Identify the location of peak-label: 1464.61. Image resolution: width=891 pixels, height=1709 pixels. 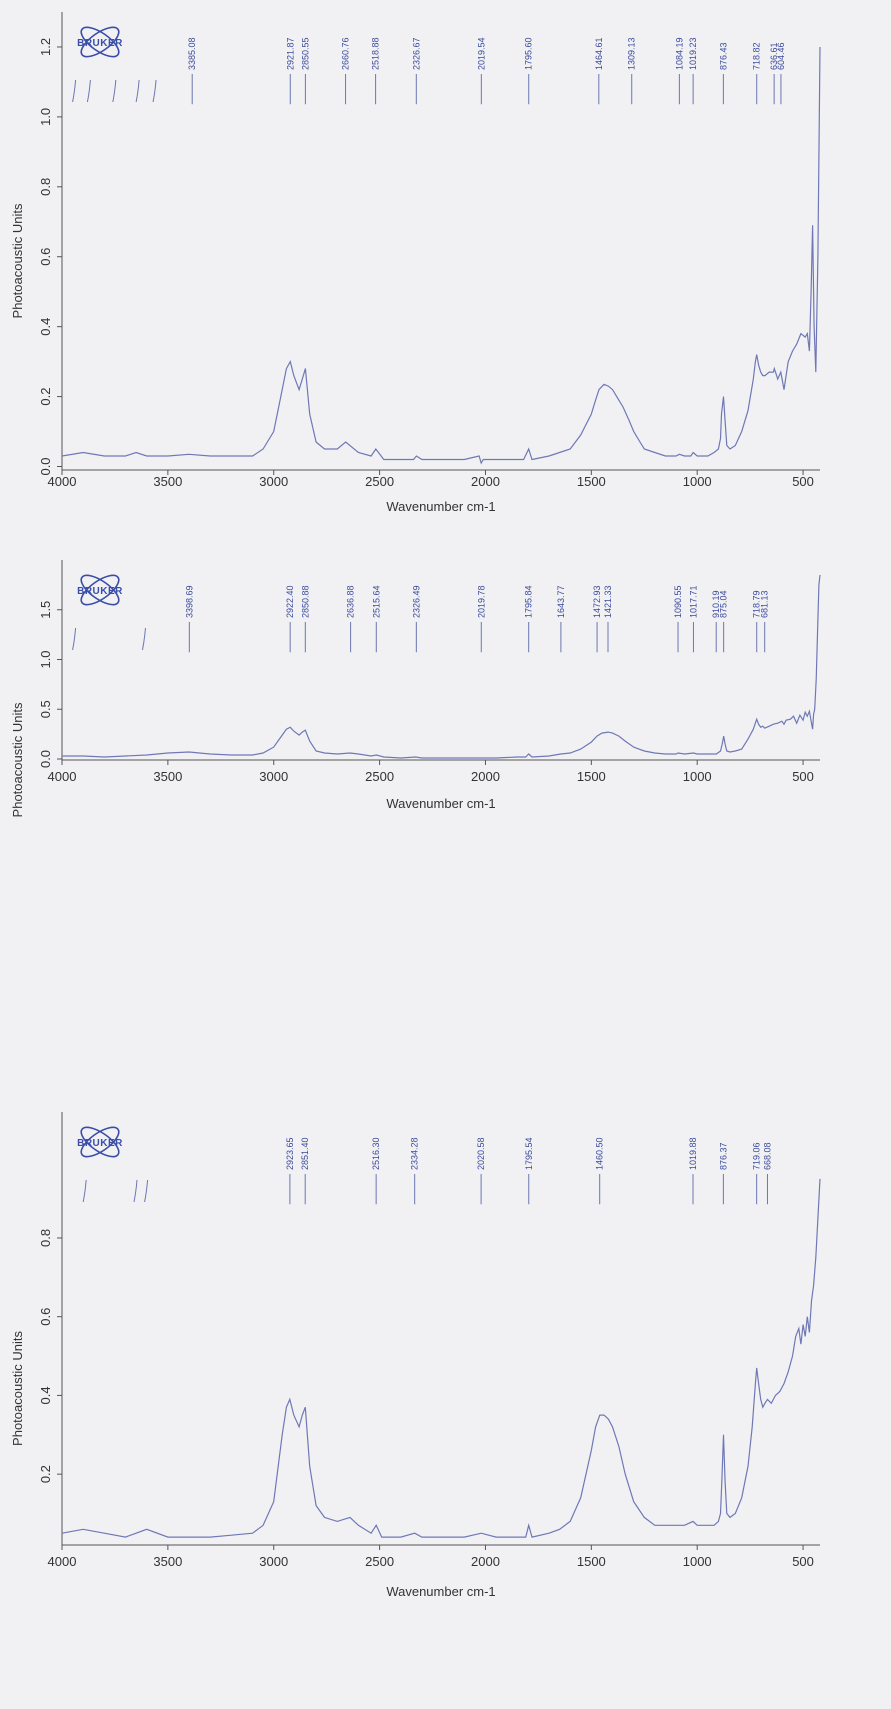
(599, 53).